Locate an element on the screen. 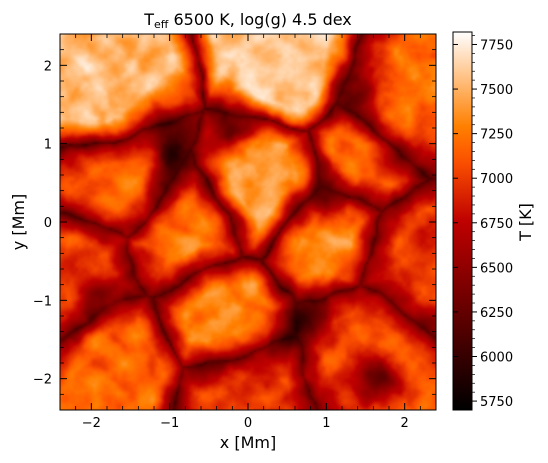 Image resolution: width=548 pixels, height=463 pixels. x-tick-label: 2 is located at coordinates (405, 423).